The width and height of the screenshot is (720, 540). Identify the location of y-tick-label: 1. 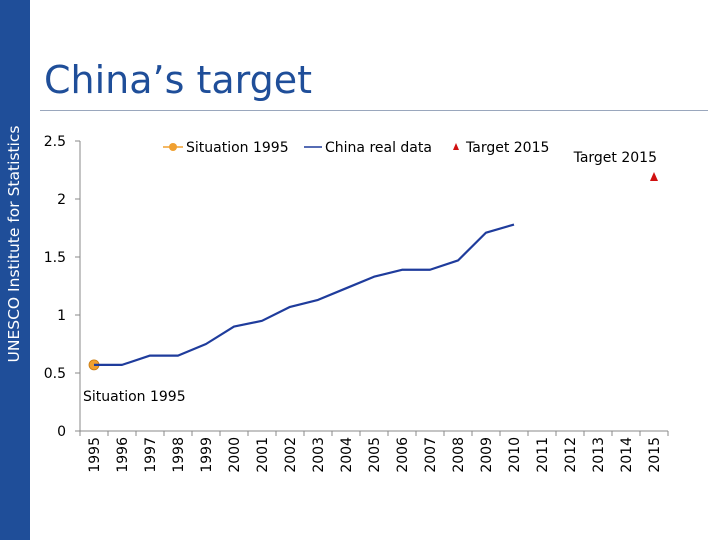
(61, 316).